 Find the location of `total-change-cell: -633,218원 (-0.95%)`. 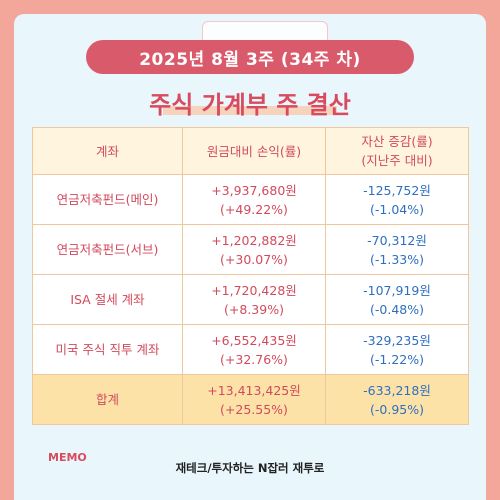

total-change-cell: -633,218원 (-0.95%) is located at coordinates (397, 399).